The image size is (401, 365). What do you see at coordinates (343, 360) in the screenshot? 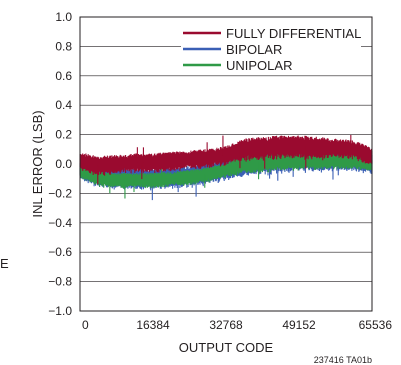
I see `figure-code: 237416 TA01b` at bounding box center [343, 360].